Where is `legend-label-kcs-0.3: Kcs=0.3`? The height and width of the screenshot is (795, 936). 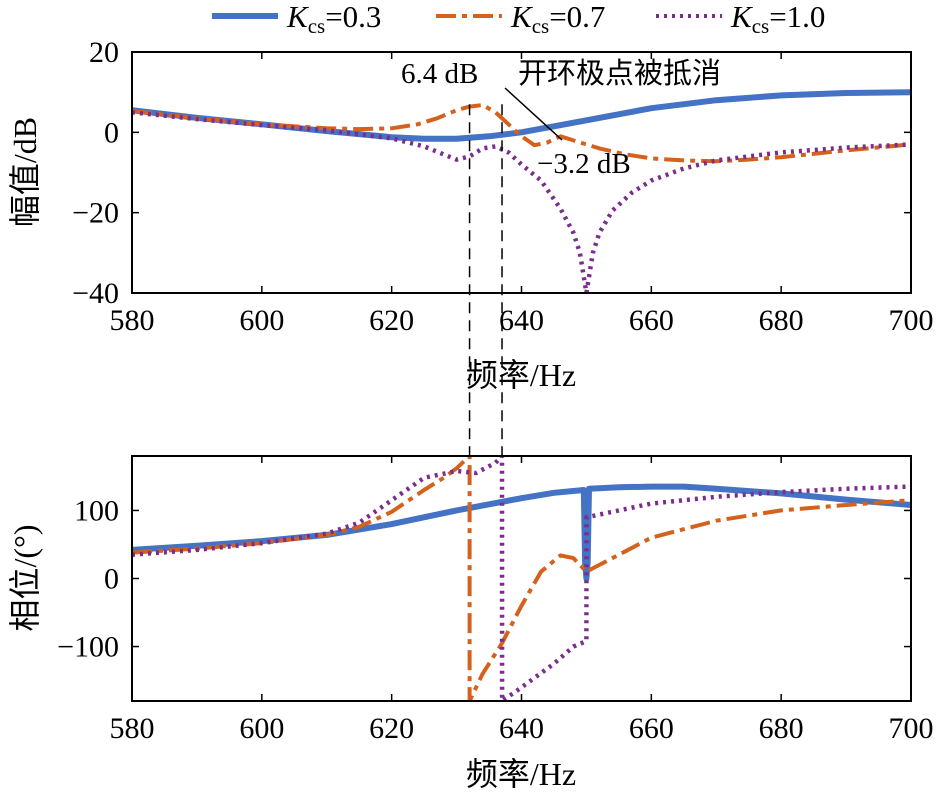
legend-label-kcs-0.3: Kcs=0.3 is located at coordinates (333, 19).